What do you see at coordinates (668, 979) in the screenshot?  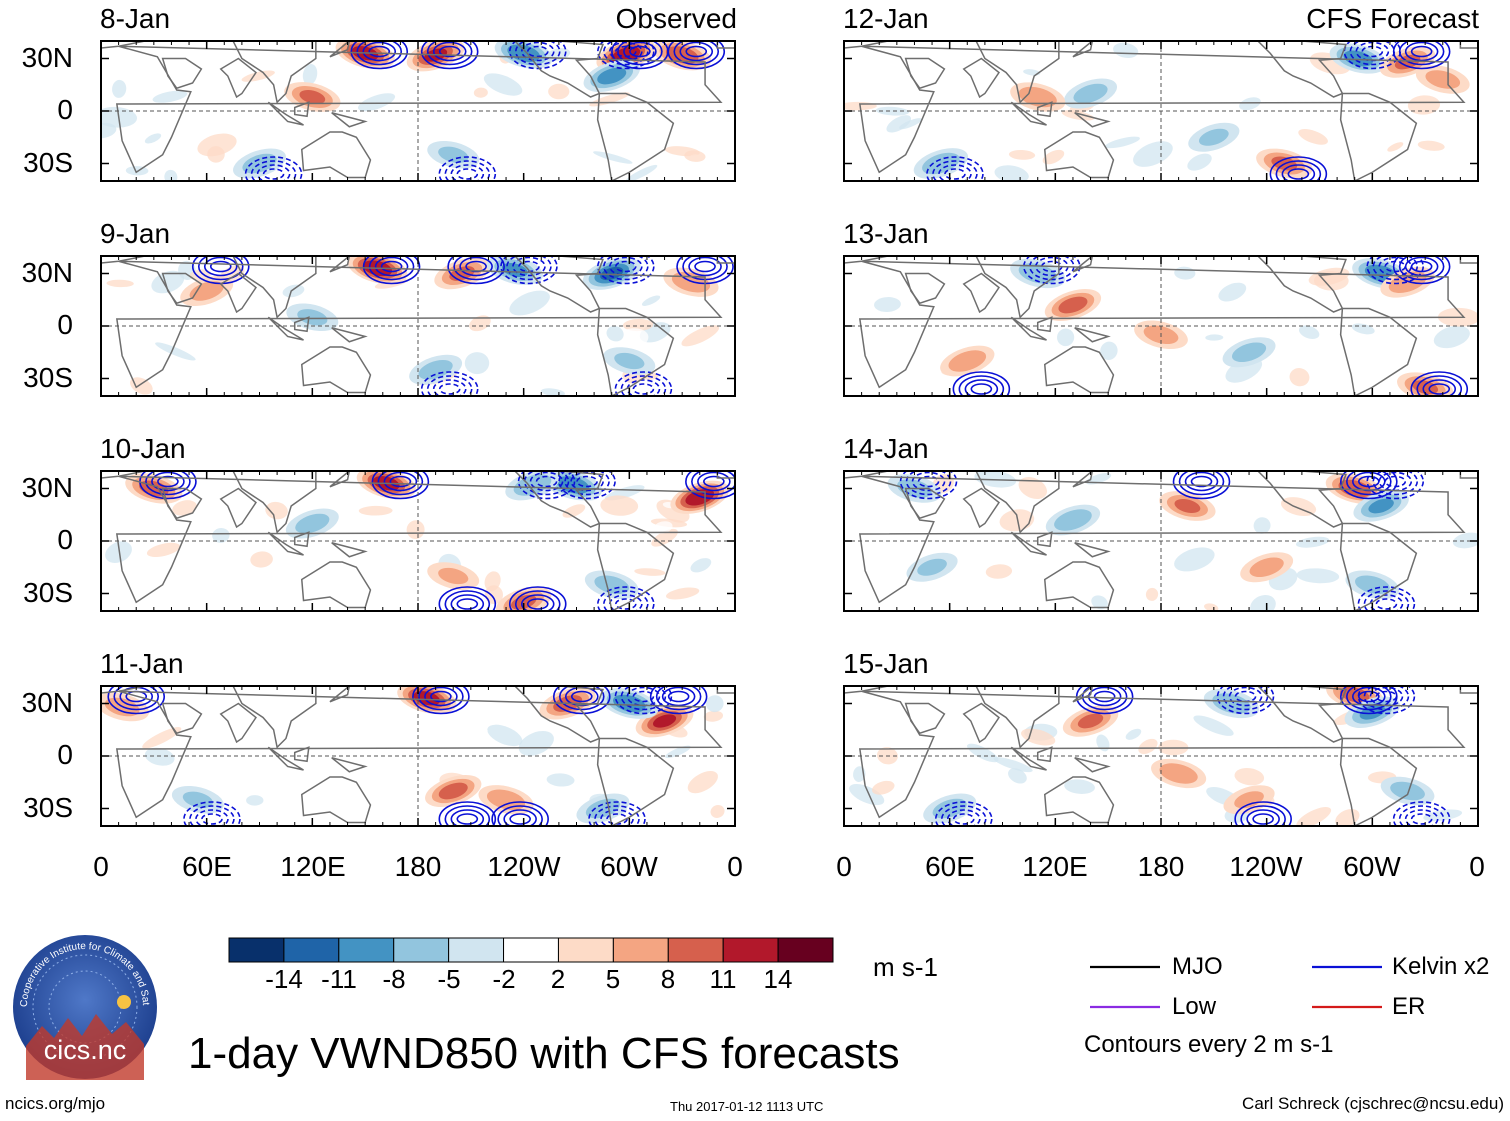 I see `colorbar-tick: 8` at bounding box center [668, 979].